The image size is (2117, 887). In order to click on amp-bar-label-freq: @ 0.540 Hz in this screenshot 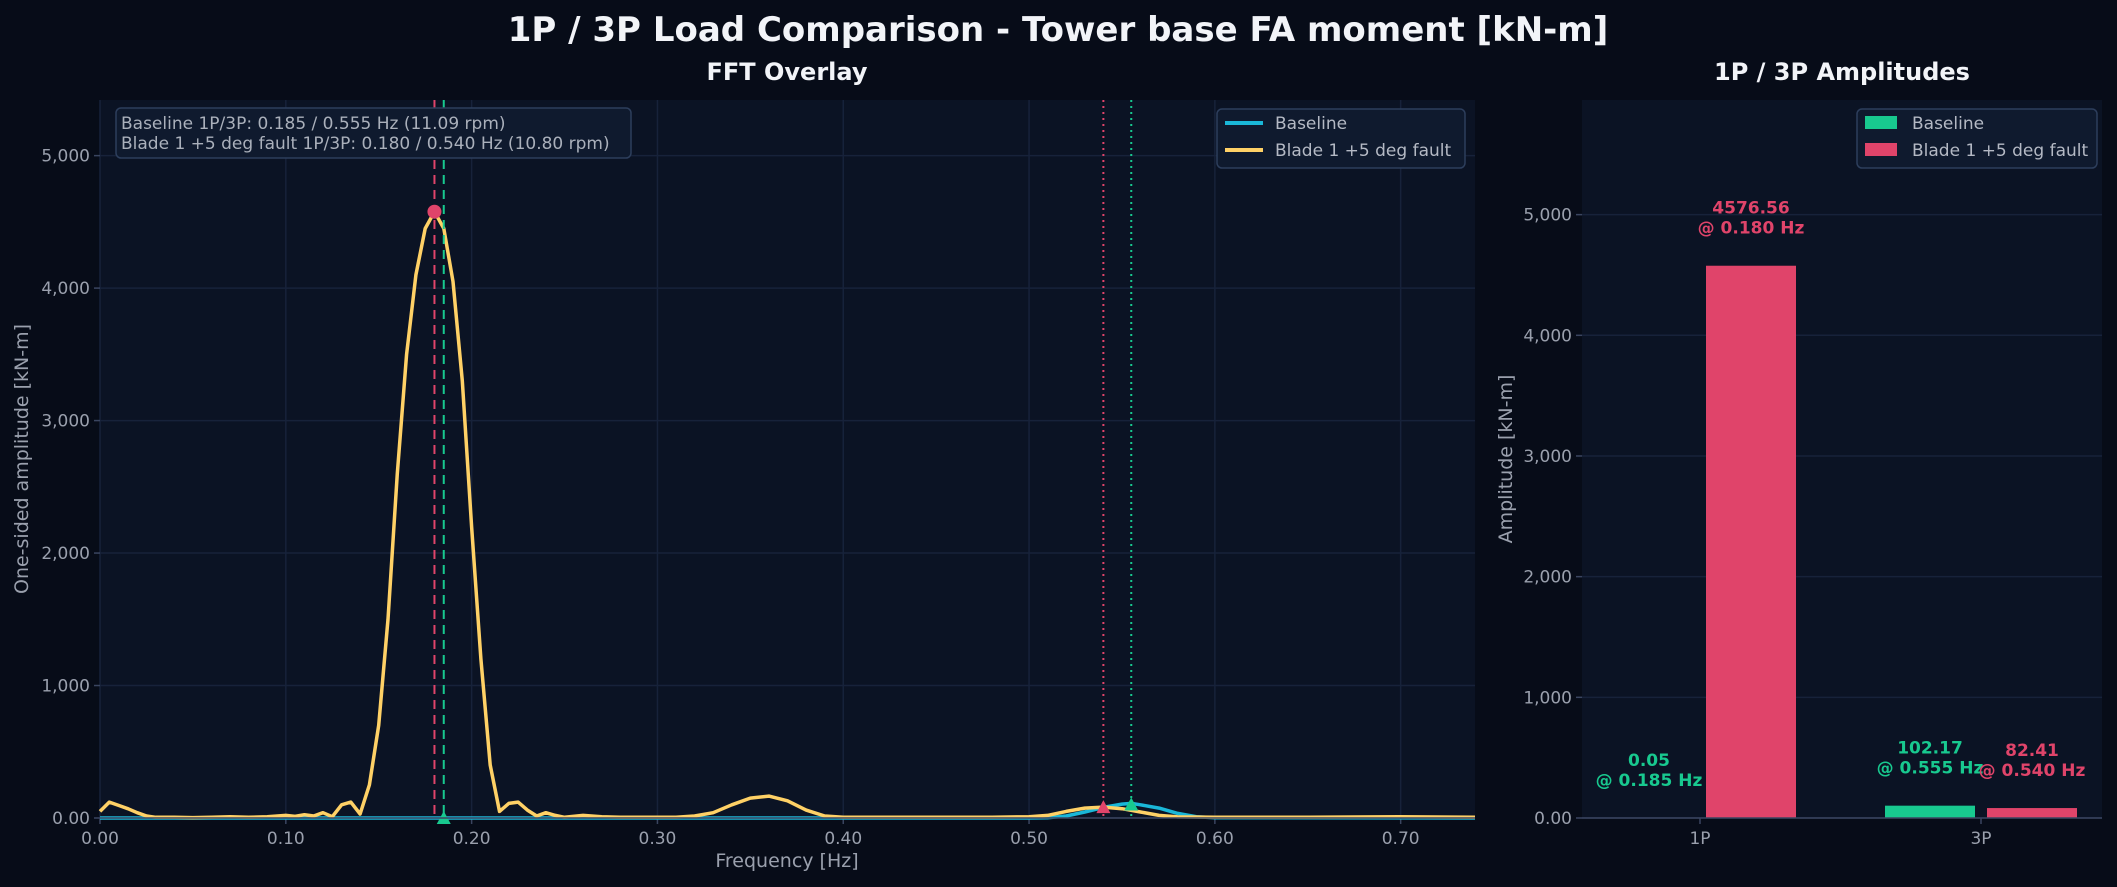, I will do `click(2032, 771)`.